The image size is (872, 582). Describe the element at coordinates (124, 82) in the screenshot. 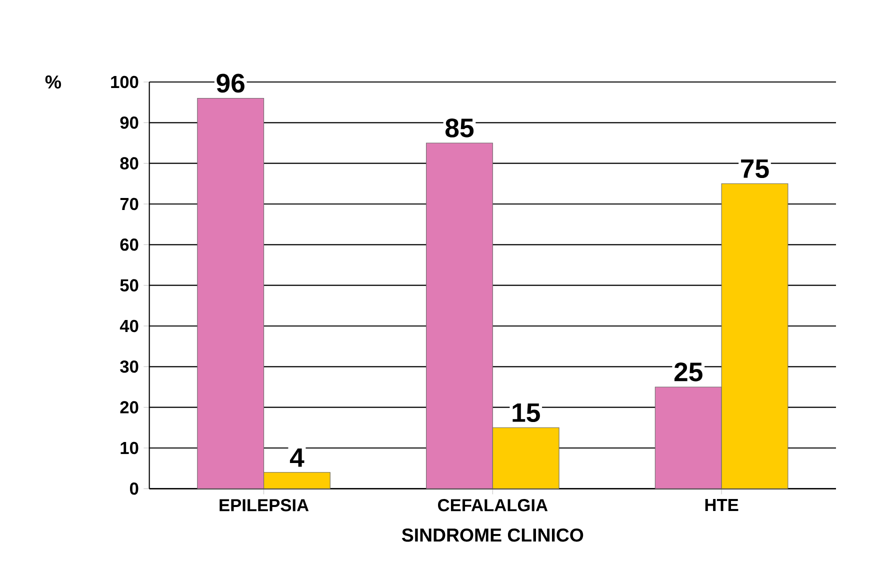

I see `y-tick-label: 100` at that location.